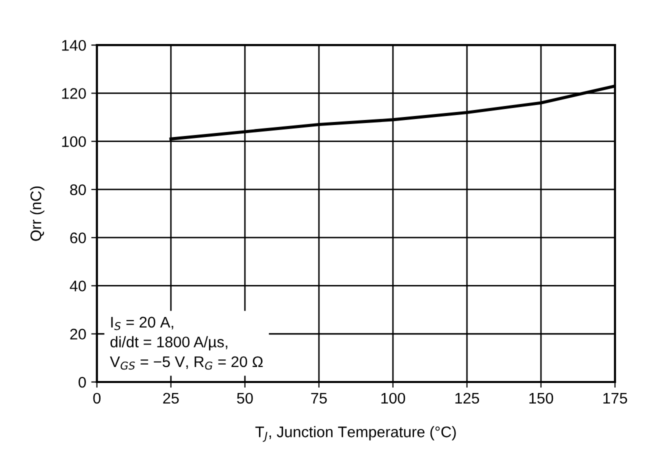 Image resolution: width=646 pixels, height=451 pixels. Describe the element at coordinates (78, 334) in the screenshot. I see `y-tick-label: 20` at that location.